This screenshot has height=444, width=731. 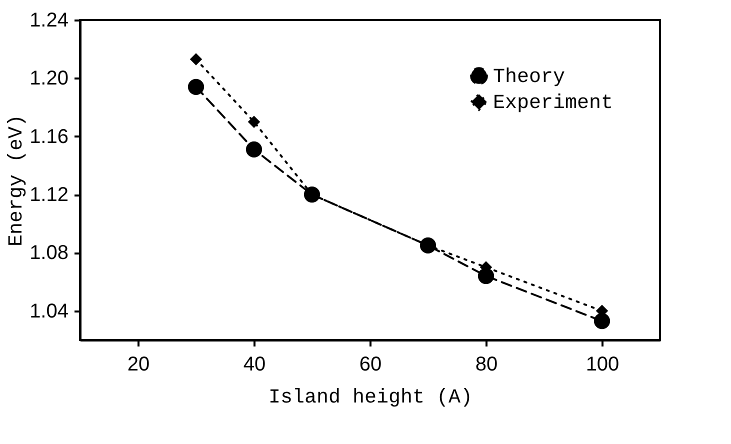 I want to click on x-tick-label: 20, so click(x=138, y=365).